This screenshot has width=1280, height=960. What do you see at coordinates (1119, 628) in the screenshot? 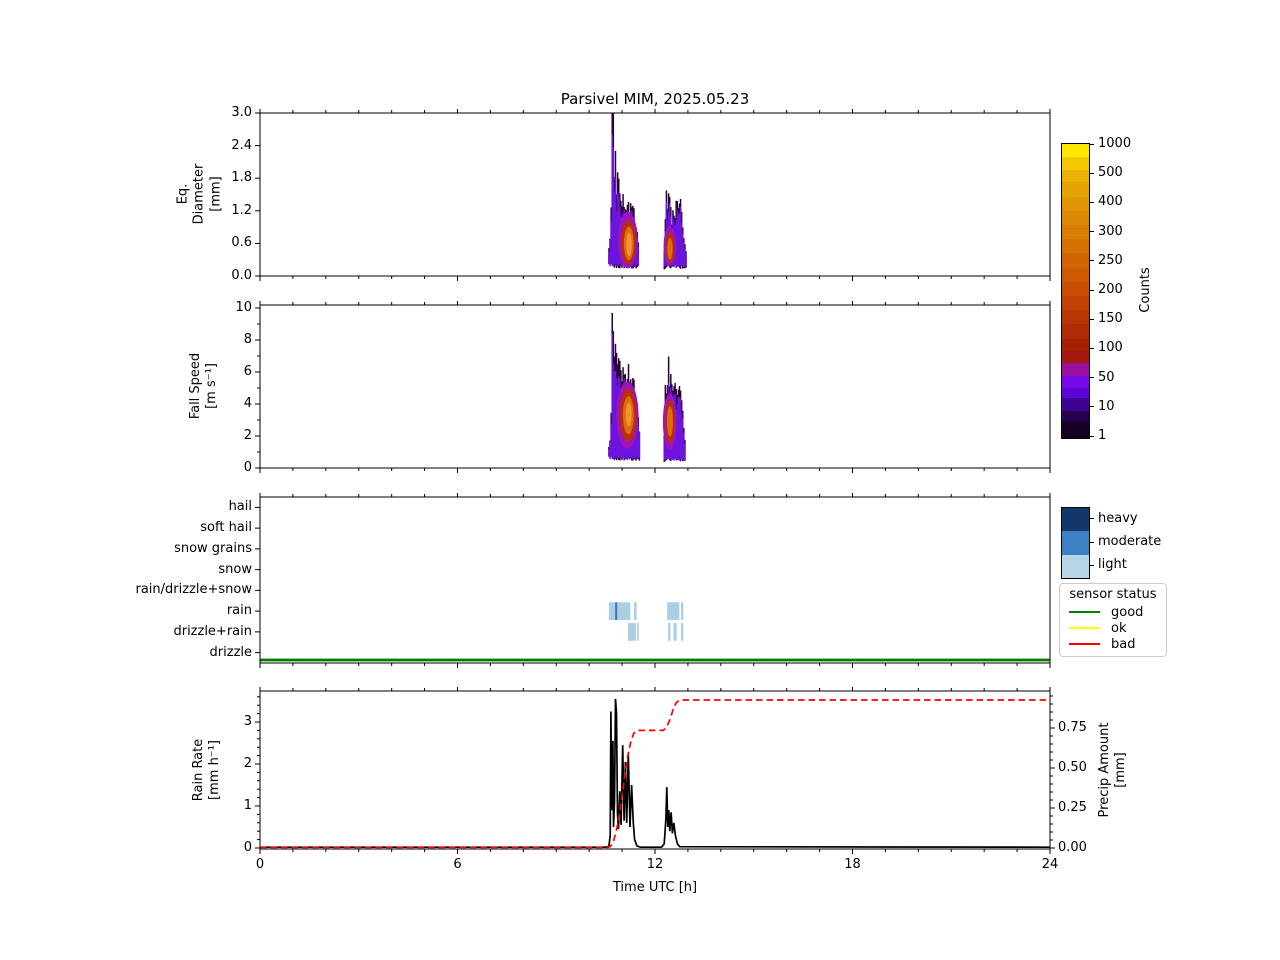
I see `sensor-legend-label: ok` at bounding box center [1119, 628].